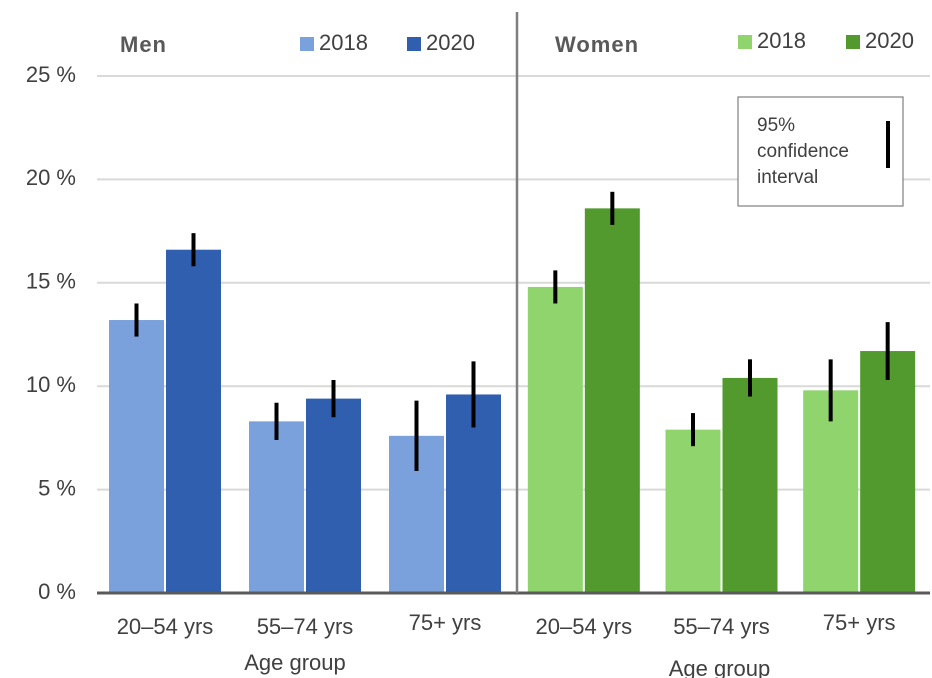  Describe the element at coordinates (787, 177) in the screenshot. I see `annotation-text: interval` at that location.